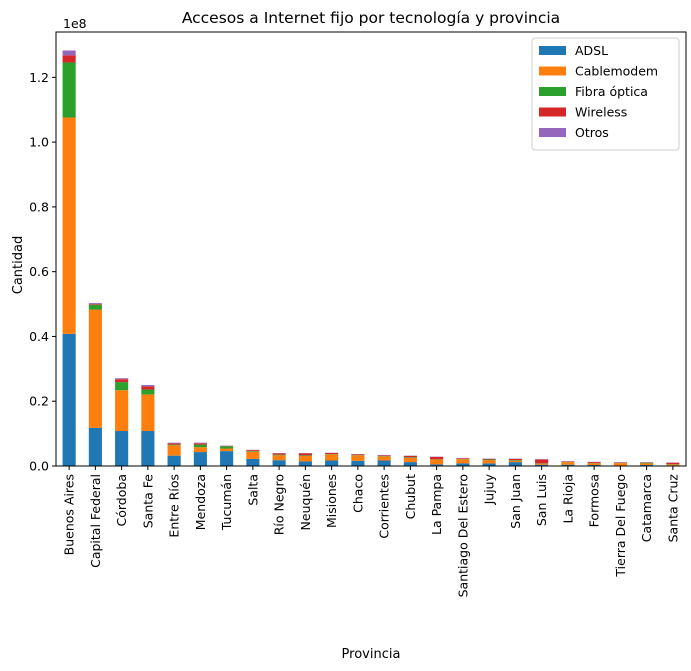 This screenshot has width=691, height=671. What do you see at coordinates (39, 142) in the screenshot?
I see `y-tick-label: 1.0` at bounding box center [39, 142].